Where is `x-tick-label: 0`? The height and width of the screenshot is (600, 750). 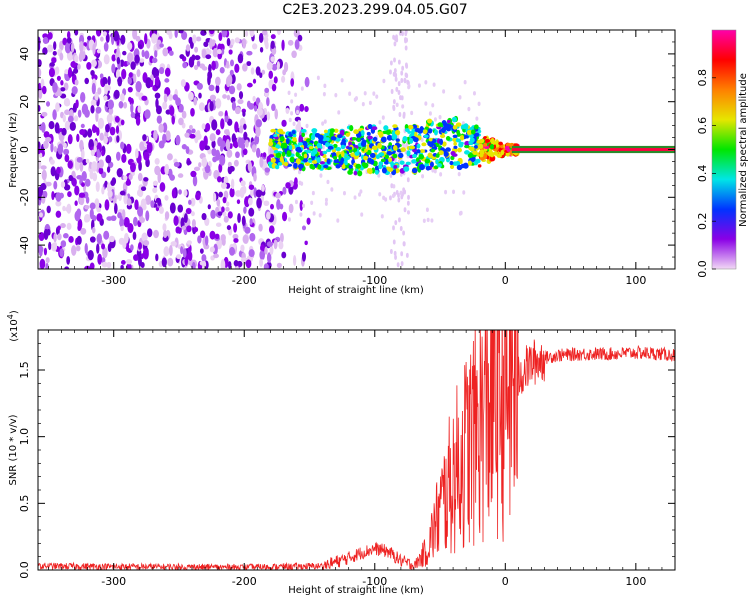
x-tick-label: 0 is located at coordinates (505, 581).